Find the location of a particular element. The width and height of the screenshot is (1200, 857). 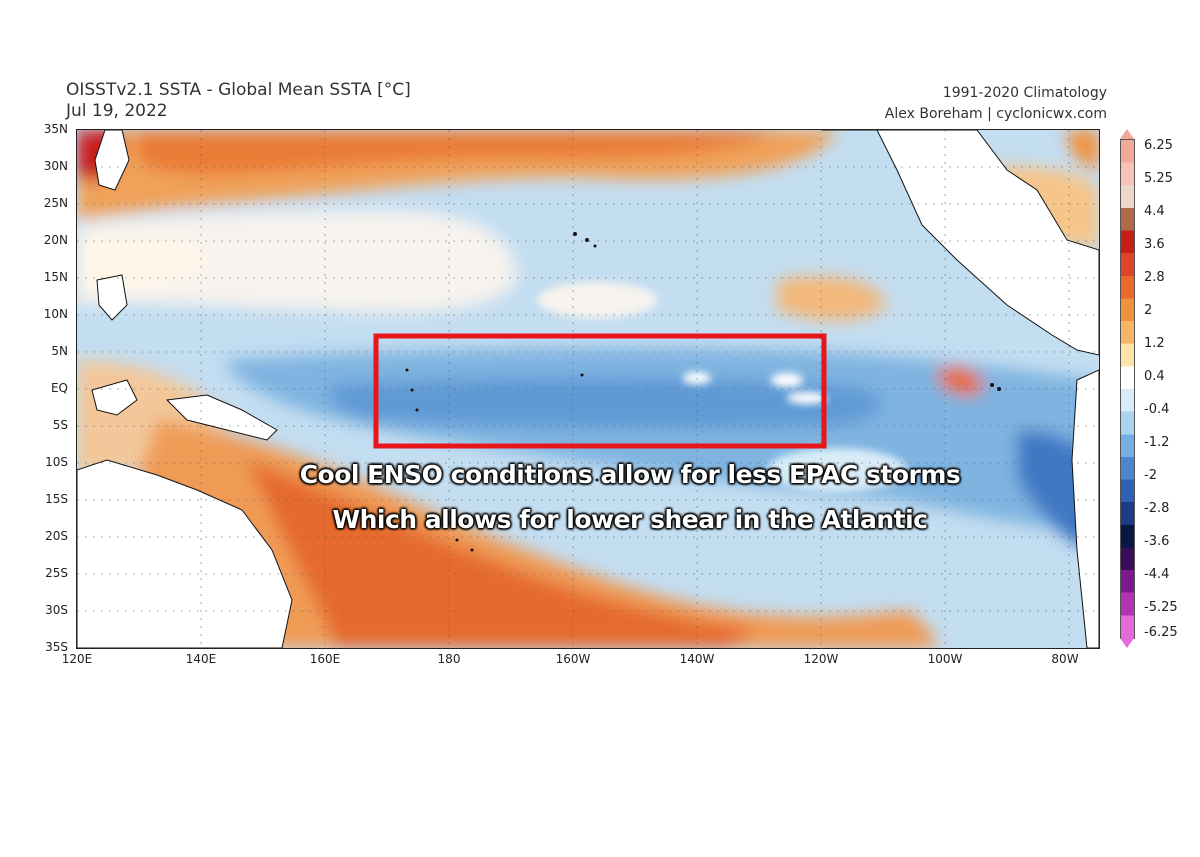

lon-label: 160W is located at coordinates (573, 659).